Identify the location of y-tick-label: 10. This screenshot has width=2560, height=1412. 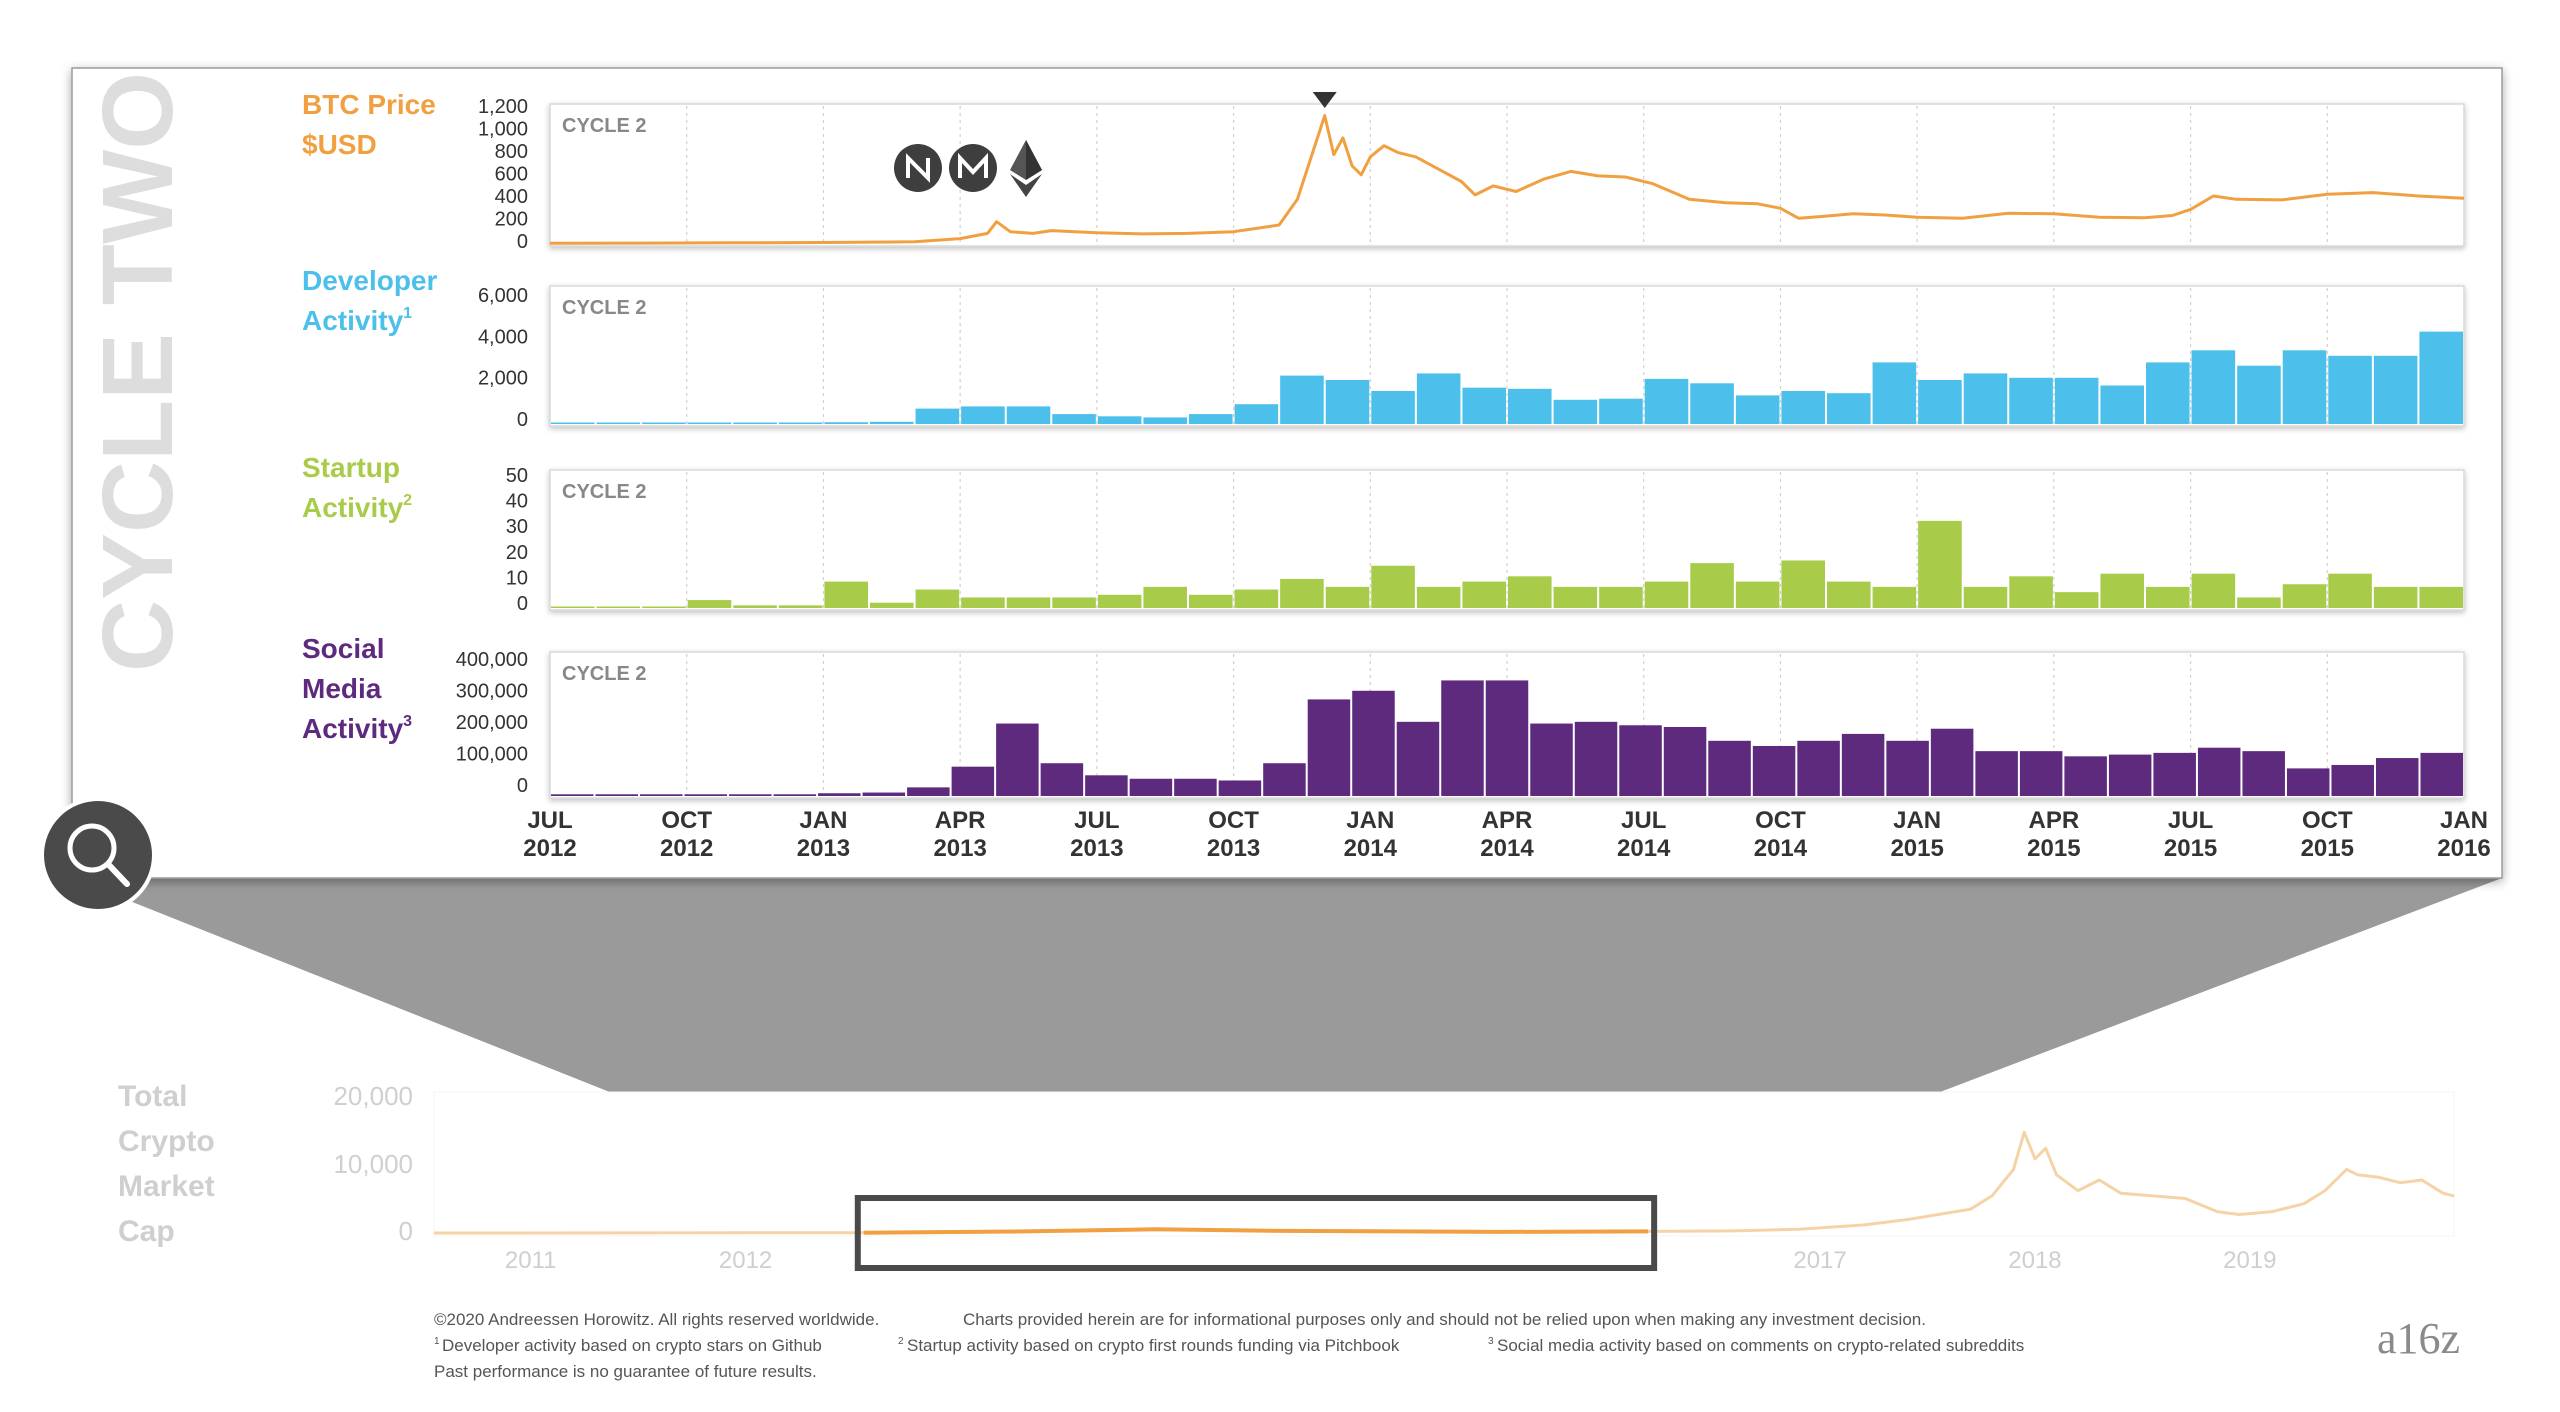
(517, 578).